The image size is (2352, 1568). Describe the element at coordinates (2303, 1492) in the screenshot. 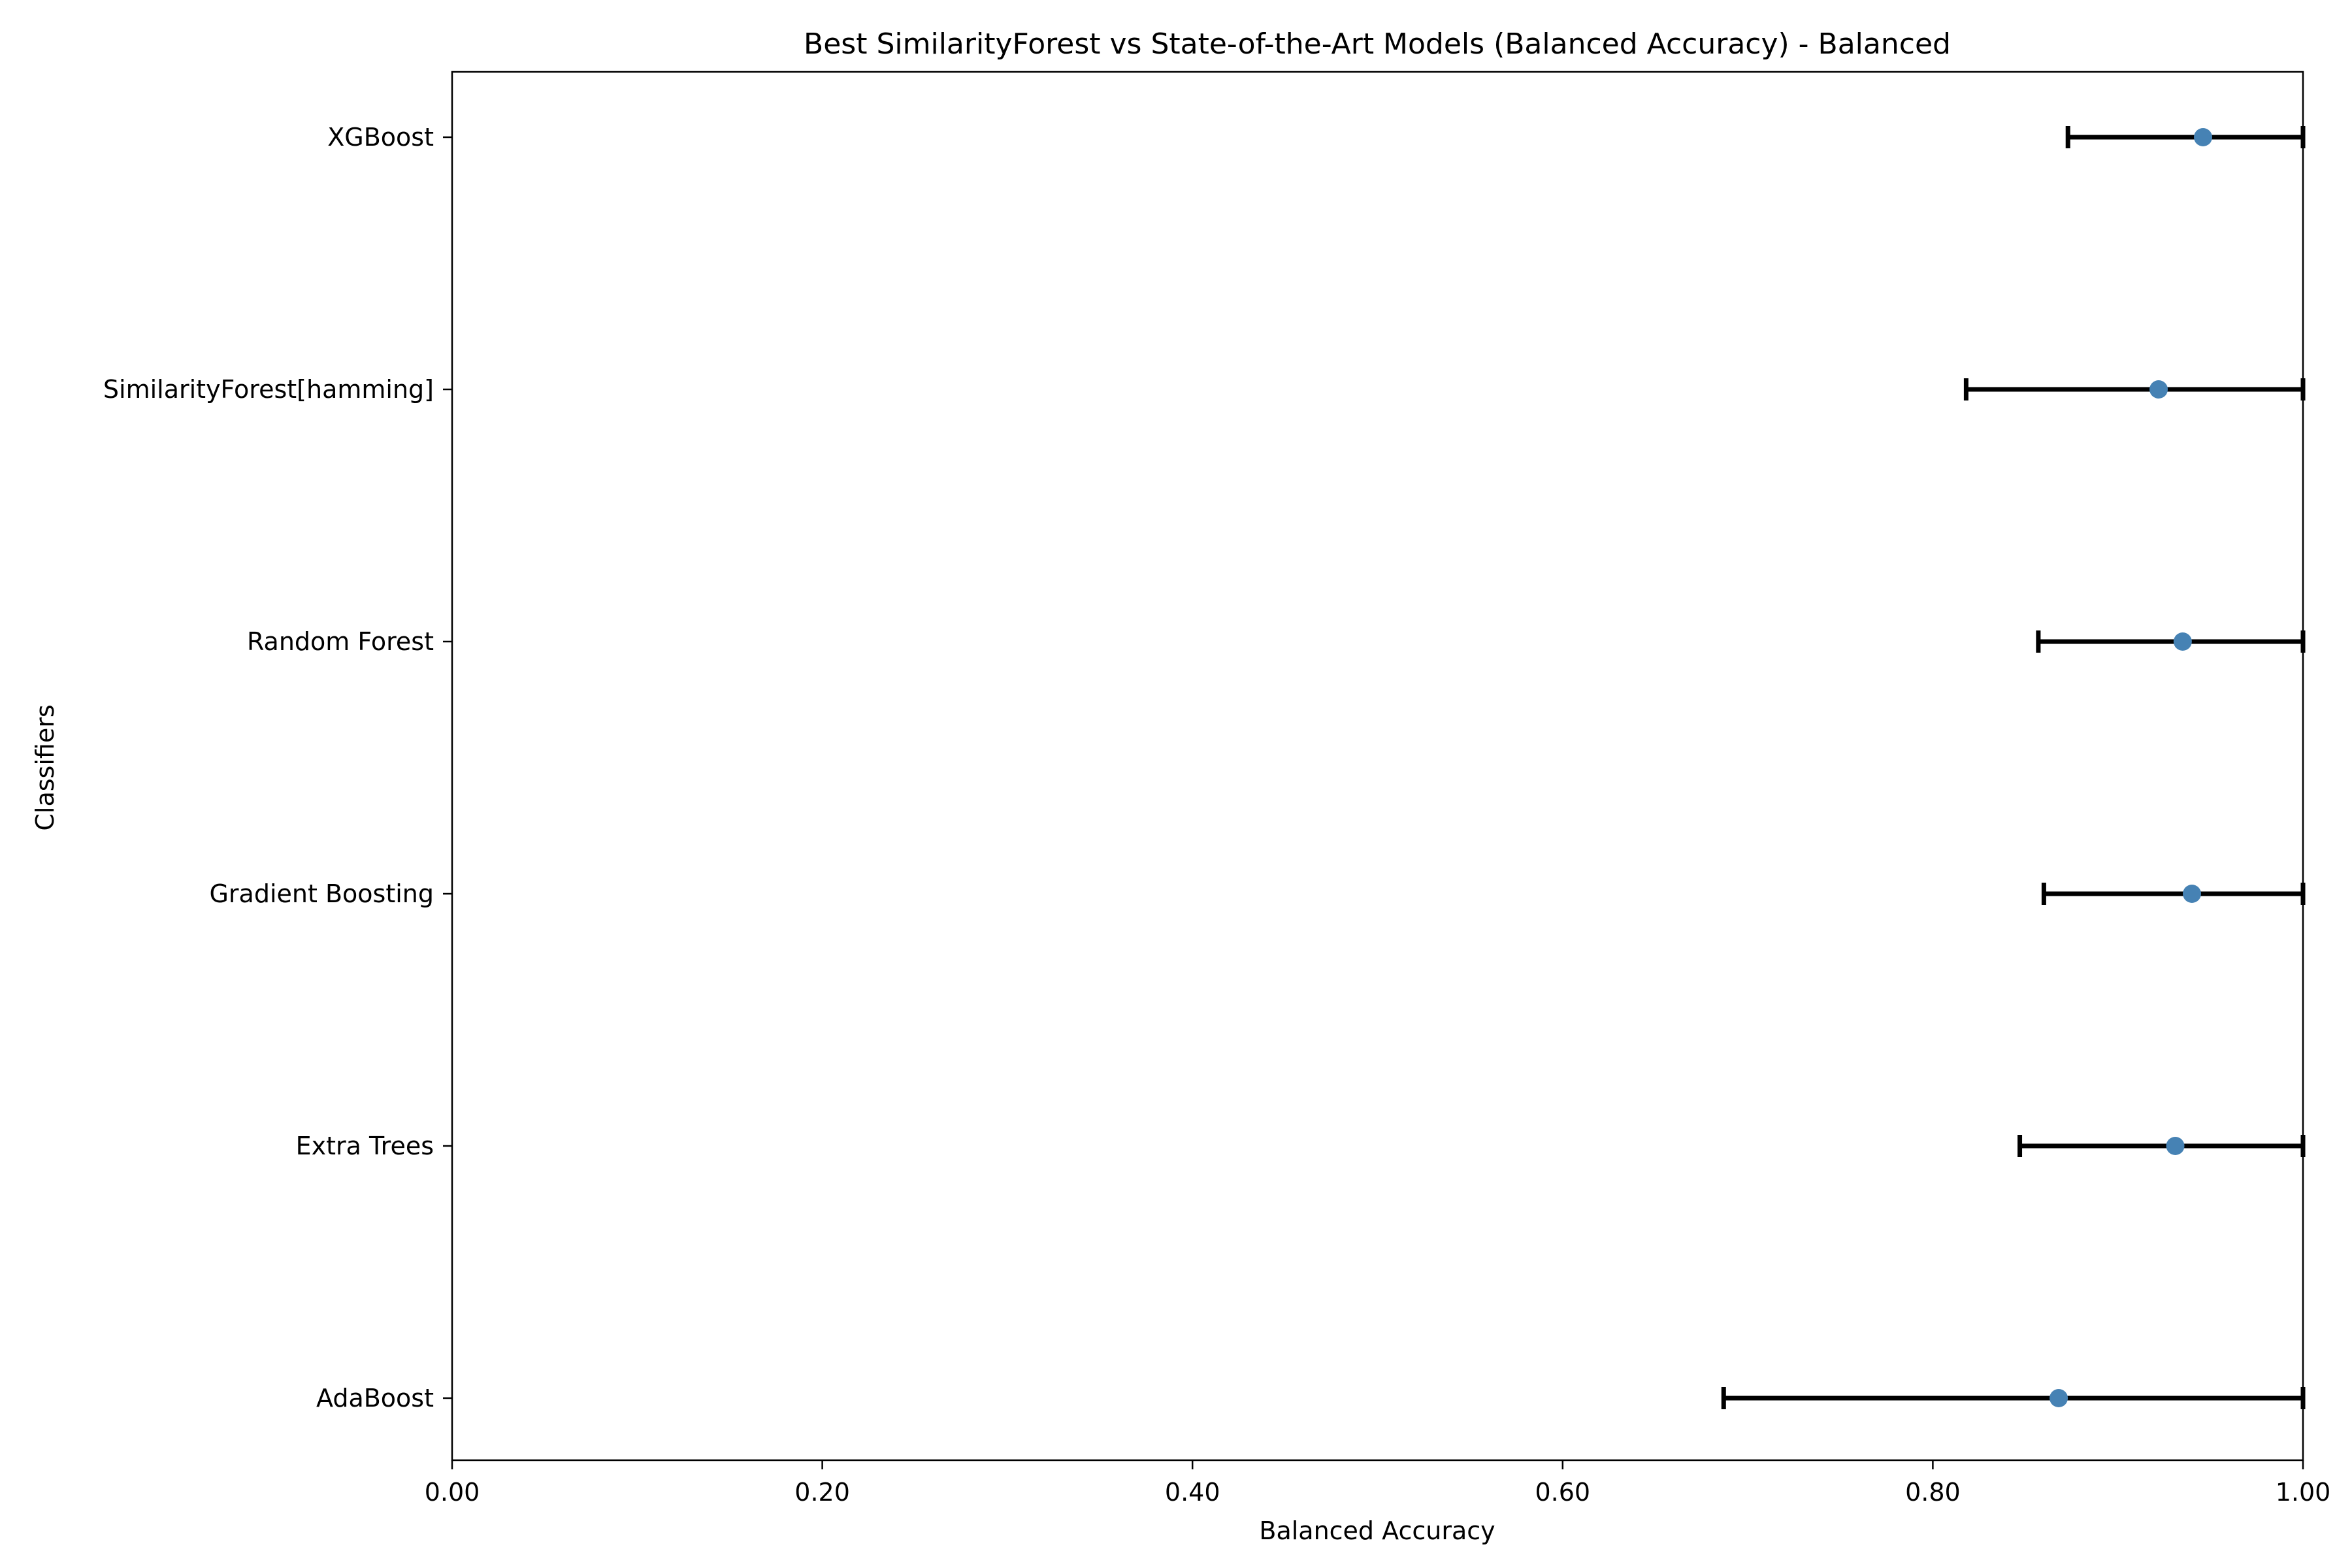

I see `x-tick-label: 1.00` at that location.